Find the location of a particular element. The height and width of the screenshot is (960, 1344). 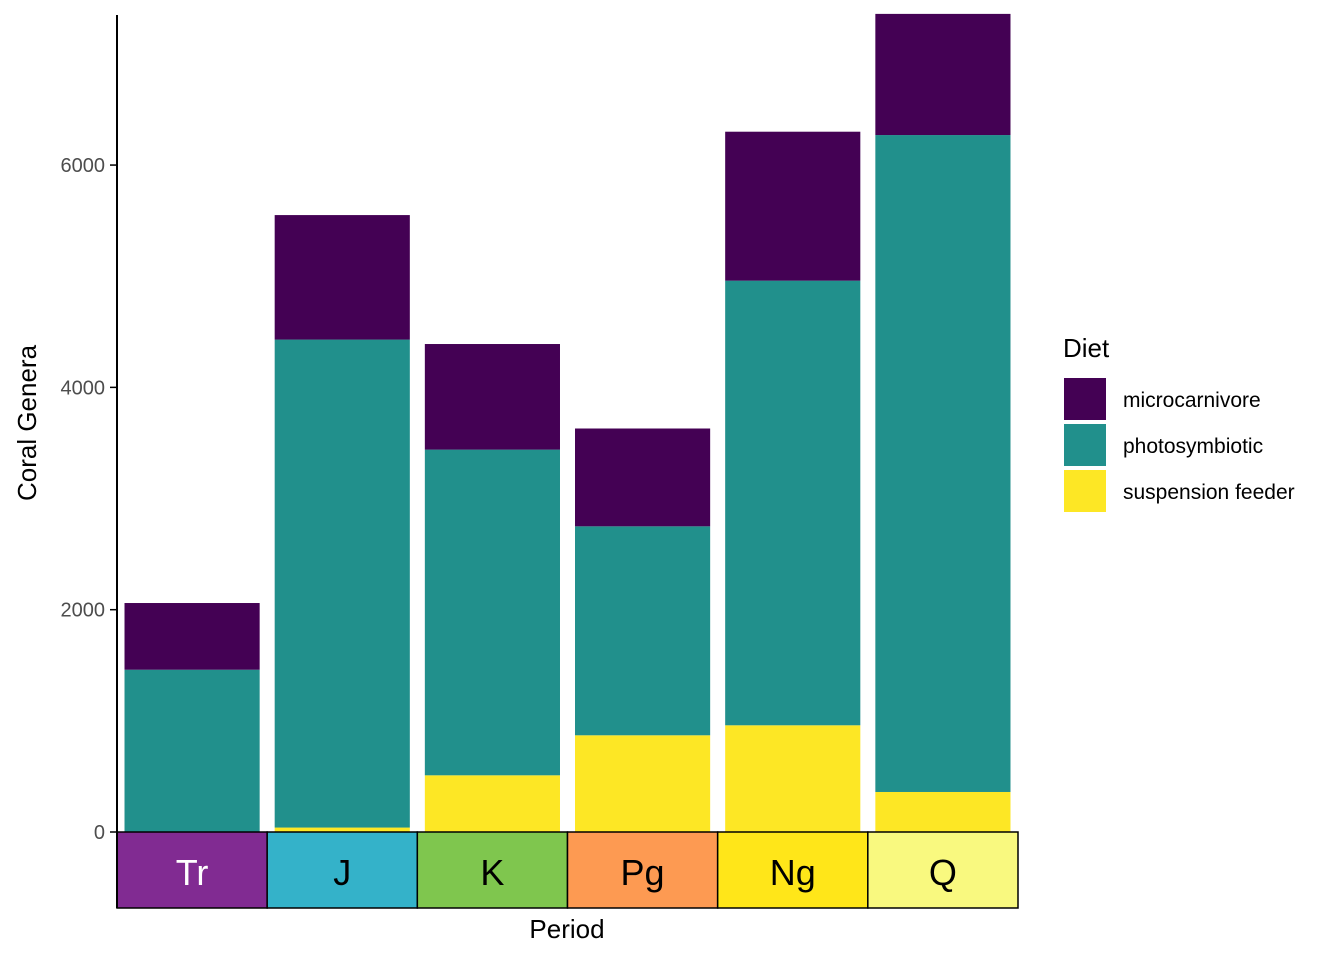

bar-k-photosymbiotic is located at coordinates (492, 612).